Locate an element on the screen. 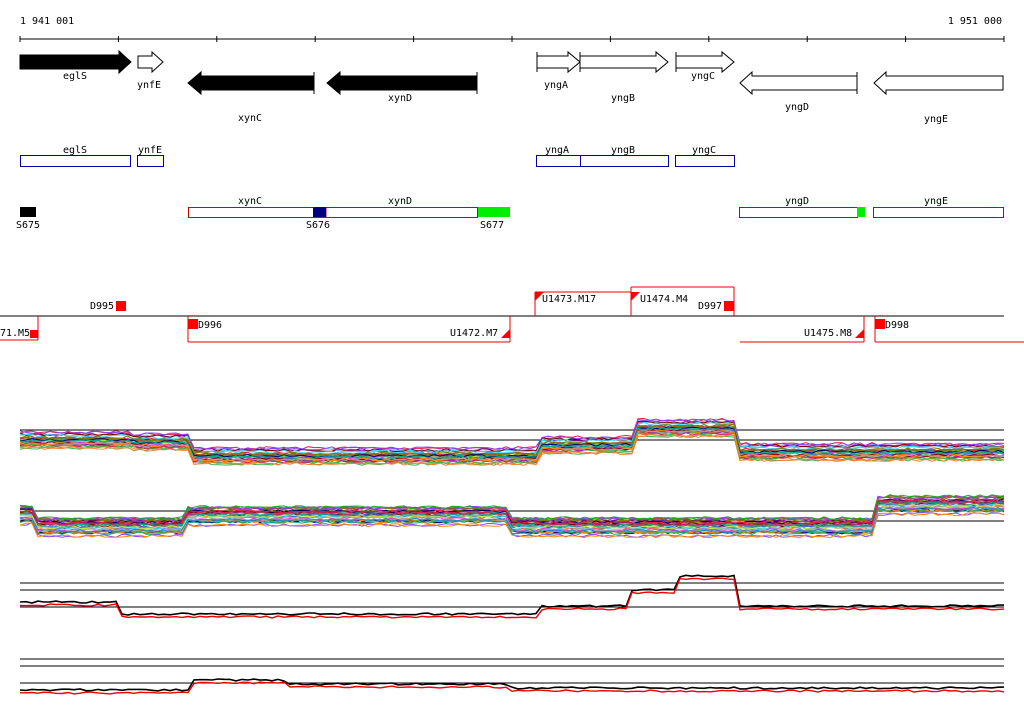 The image size is (1024, 718). segment-label-d998: D998 is located at coordinates (897, 325).